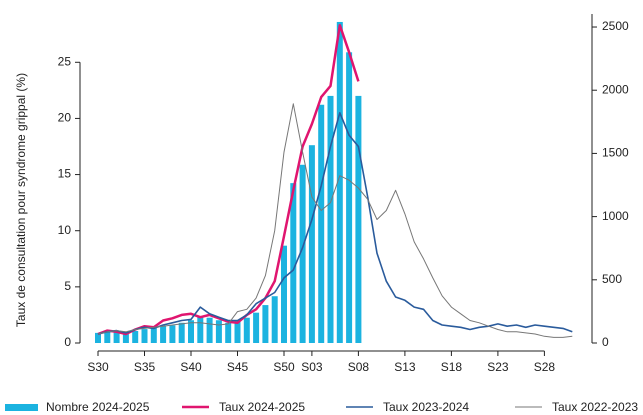 The image size is (643, 415). What do you see at coordinates (98, 367) in the screenshot?
I see `x-tick-label: S30` at bounding box center [98, 367].